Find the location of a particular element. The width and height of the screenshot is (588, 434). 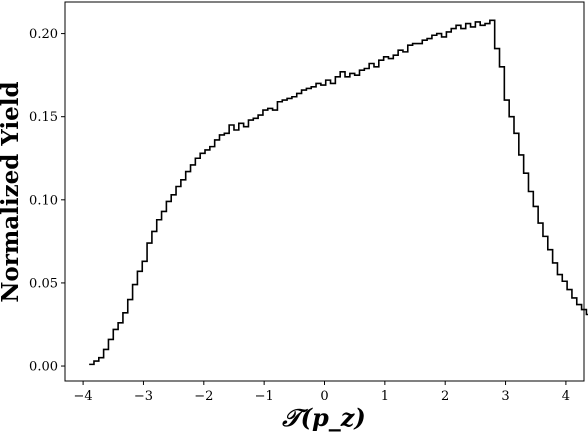

x-axis-ticks: −4 −3 −2 −1 0 1 2 3 4 is located at coordinates (322, 392).